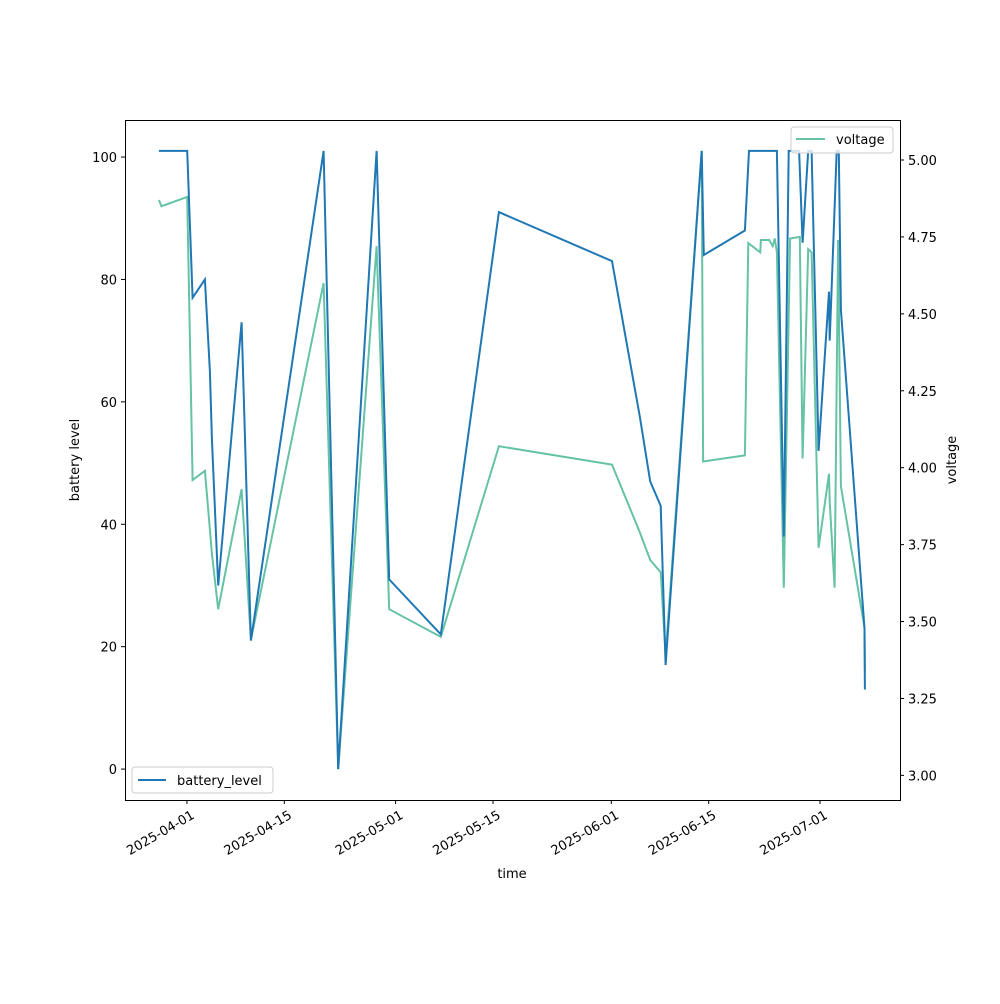 The height and width of the screenshot is (1004, 1000). What do you see at coordinates (682, 833) in the screenshot?
I see `x-tick-label: 2025-06-15` at bounding box center [682, 833].